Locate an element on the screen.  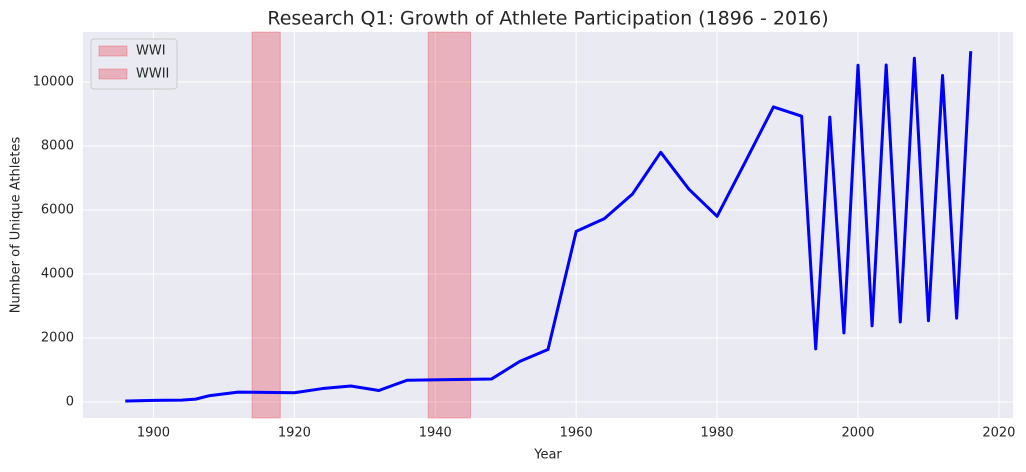
y-tick-label: 2000 is located at coordinates (57, 337).